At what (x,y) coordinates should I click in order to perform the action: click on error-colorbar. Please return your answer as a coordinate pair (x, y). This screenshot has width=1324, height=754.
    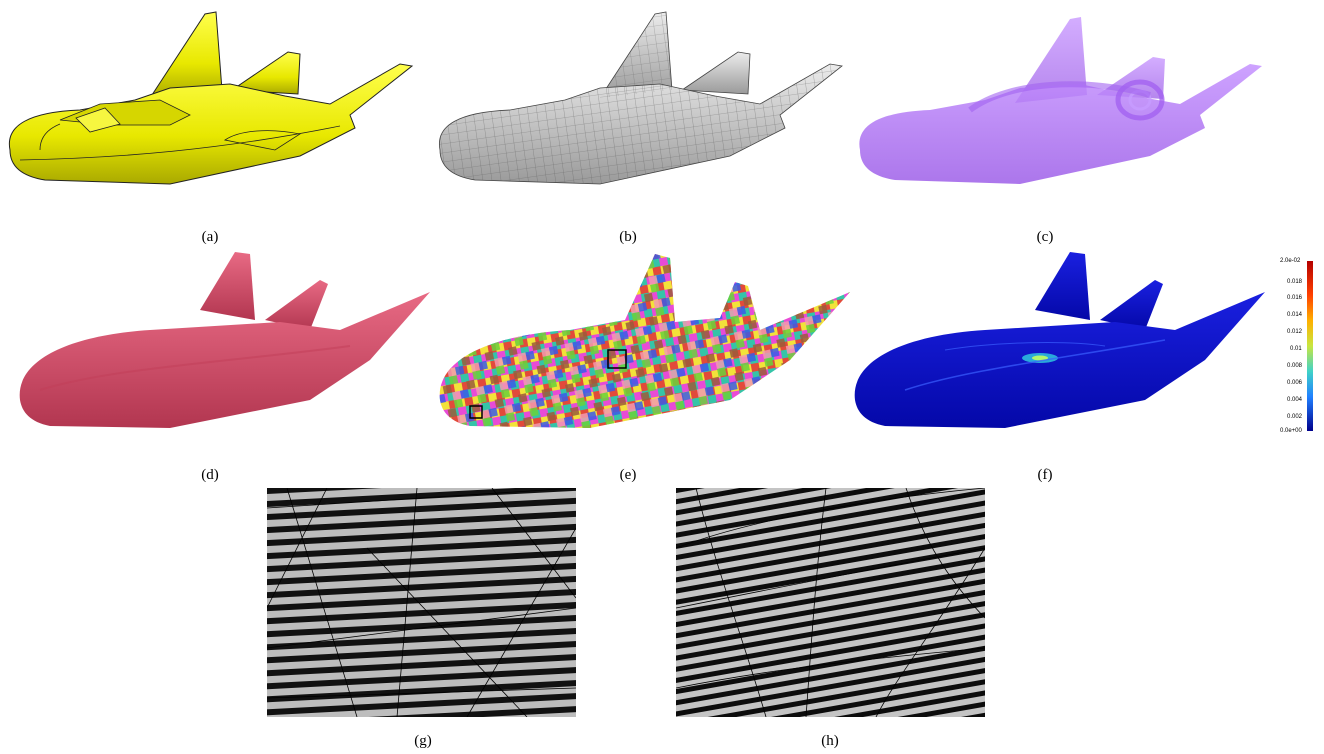
    Looking at the image, I should click on (1310, 346).